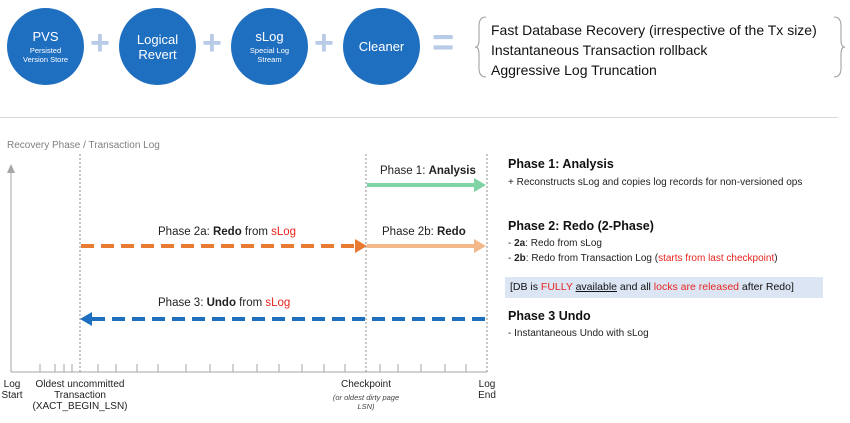 The image size is (850, 423). I want to click on phase2a-label-bold: Redo, so click(227, 232).